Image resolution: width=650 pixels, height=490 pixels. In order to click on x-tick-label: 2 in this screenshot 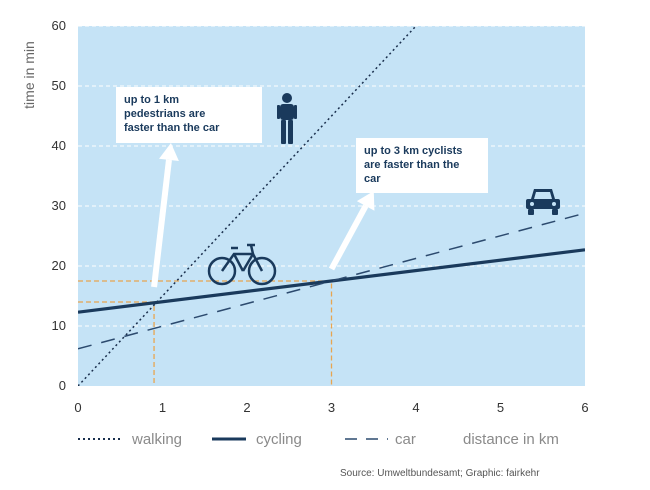, I will do `click(246, 407)`.